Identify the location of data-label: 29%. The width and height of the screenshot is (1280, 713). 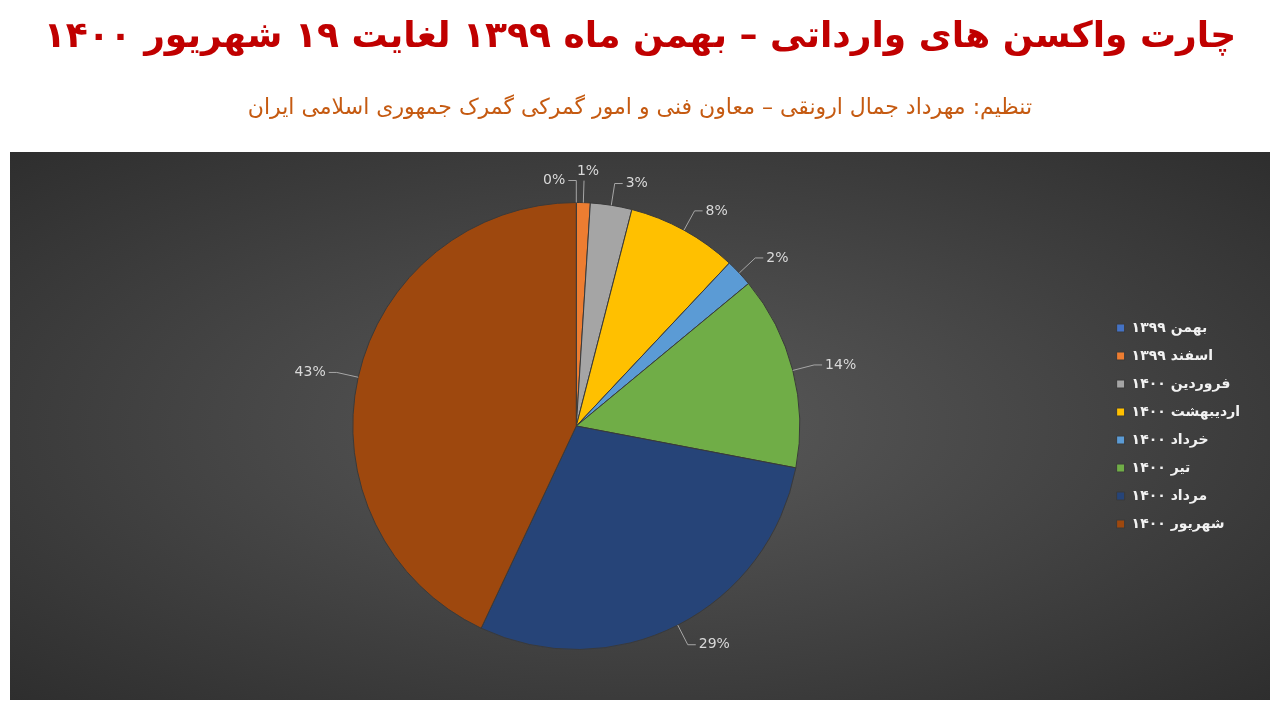
(714, 643).